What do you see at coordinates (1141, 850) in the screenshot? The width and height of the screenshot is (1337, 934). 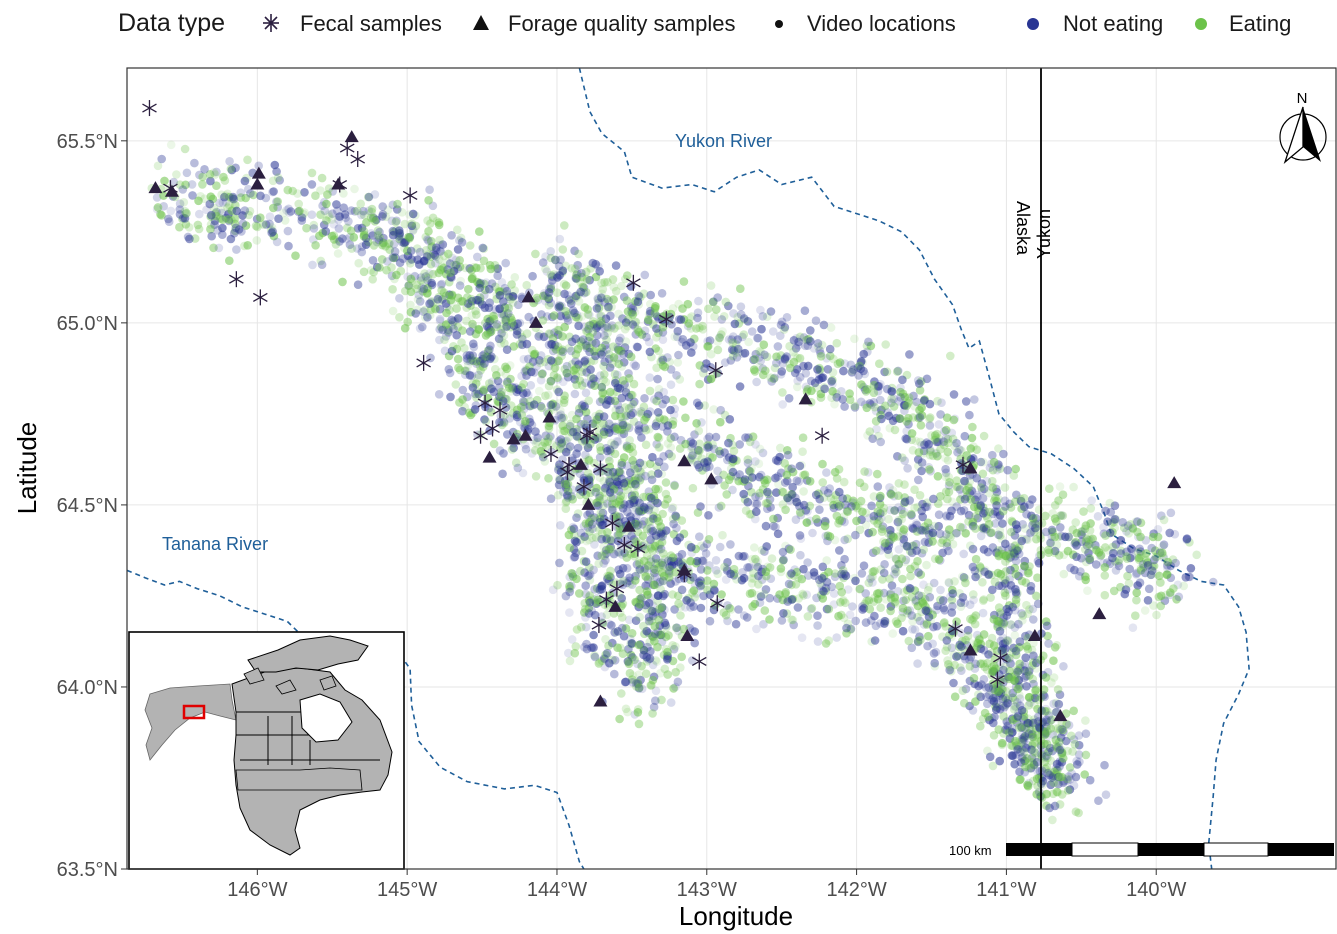 I see `scale-bar: 100 km` at bounding box center [1141, 850].